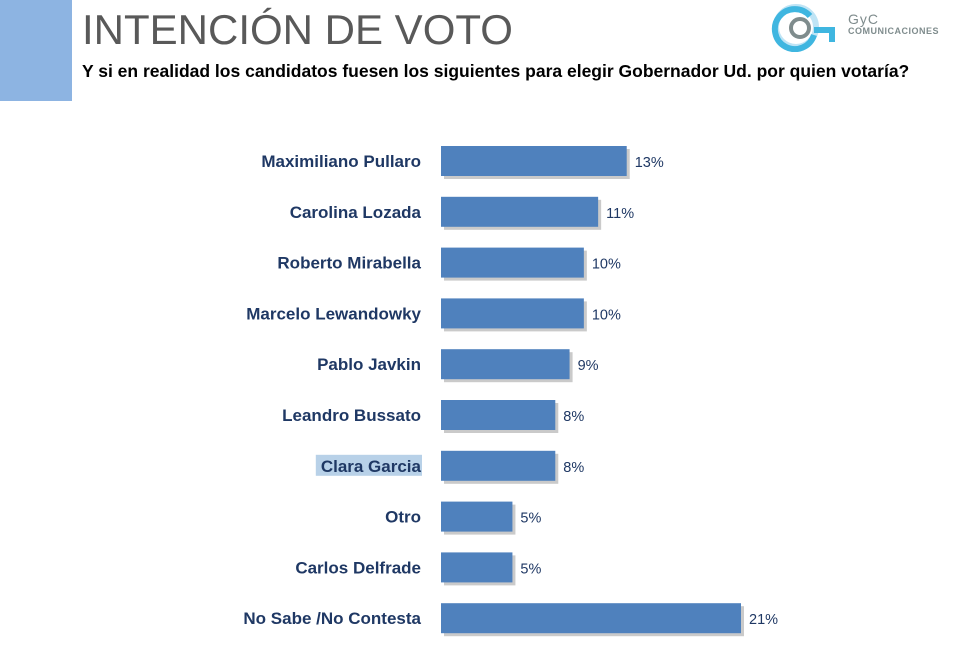  I want to click on value-label: 21%, so click(763, 620).